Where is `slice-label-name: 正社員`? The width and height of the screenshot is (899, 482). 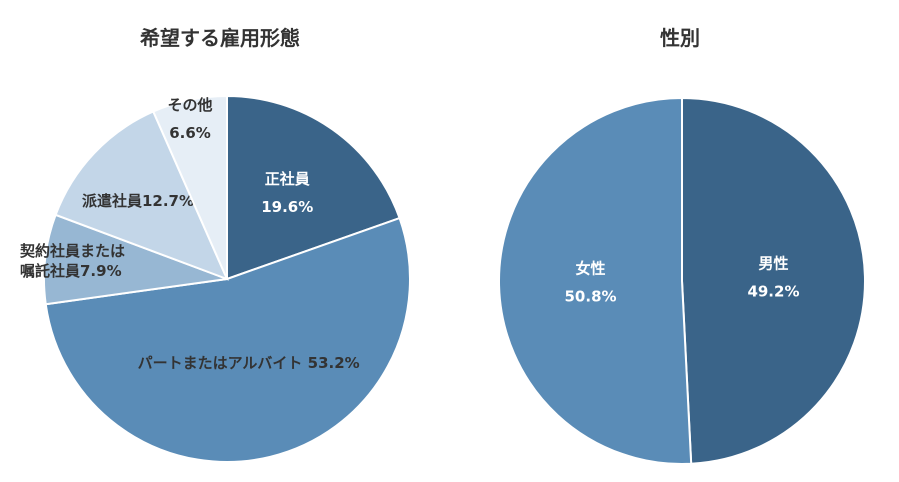 slice-label-name: 正社員 is located at coordinates (287, 179).